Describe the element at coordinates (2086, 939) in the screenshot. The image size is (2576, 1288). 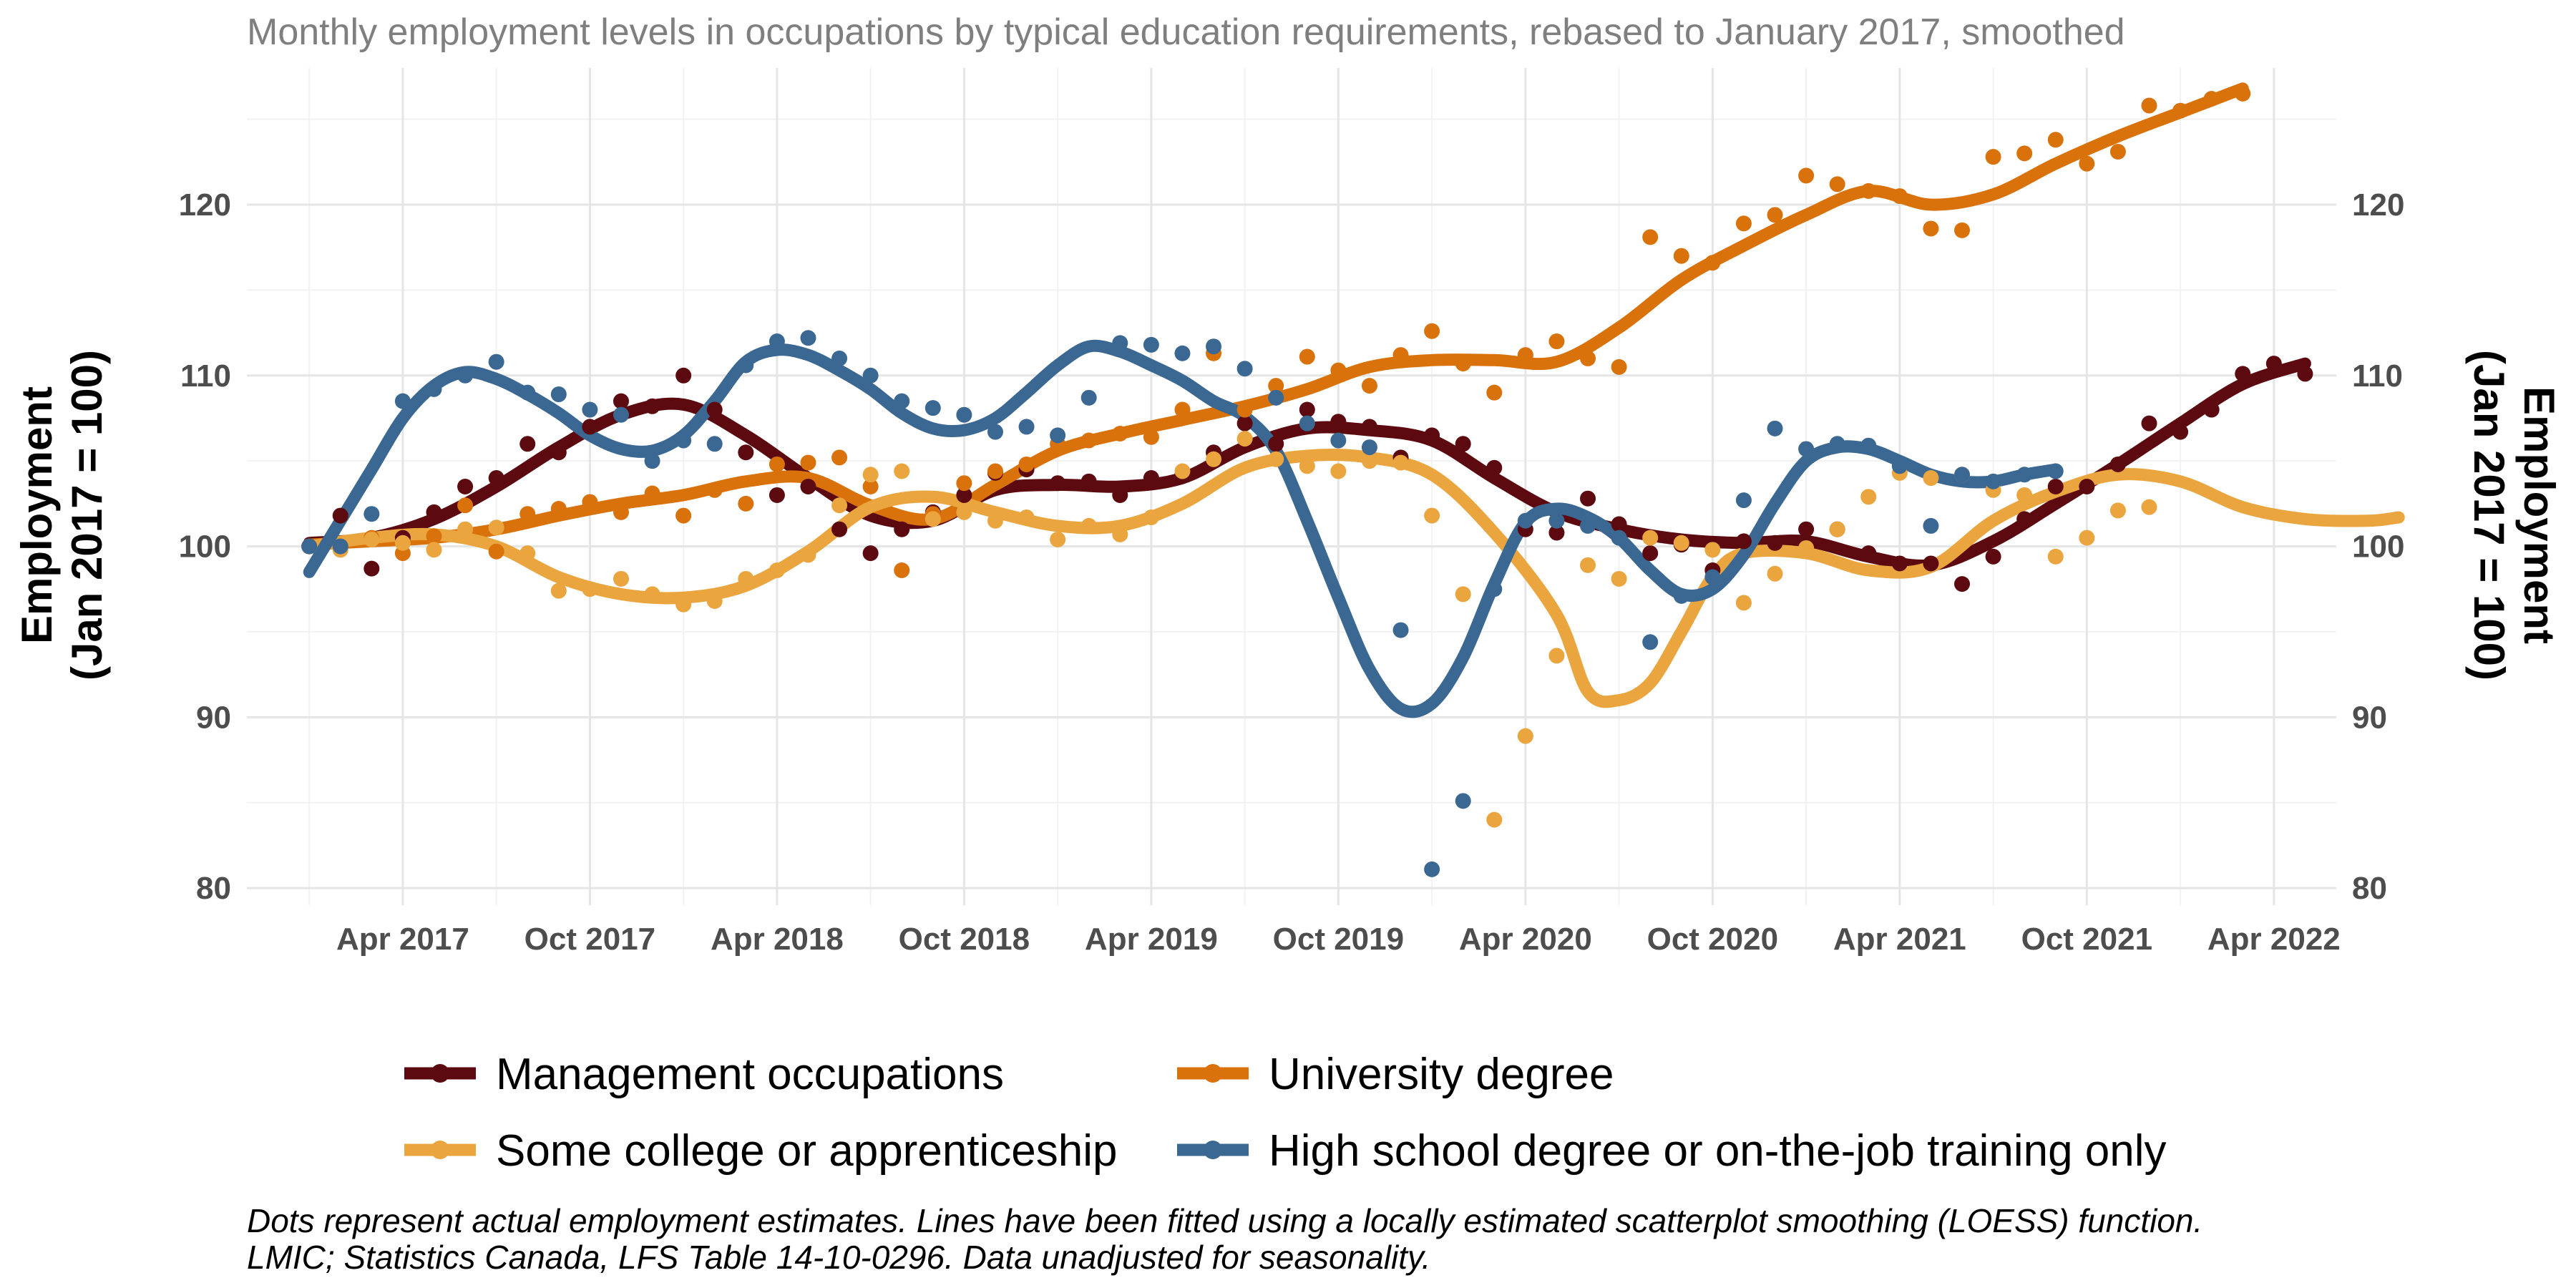
I see `x-tick-label: Oct 2021` at that location.